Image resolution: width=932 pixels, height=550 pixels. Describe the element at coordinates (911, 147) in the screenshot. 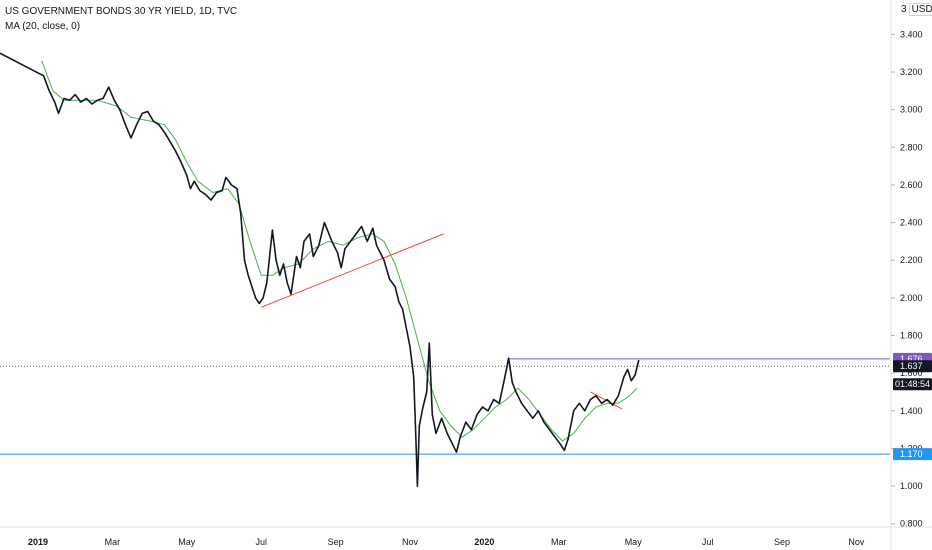

I see `y-tick-label: 2.800` at that location.